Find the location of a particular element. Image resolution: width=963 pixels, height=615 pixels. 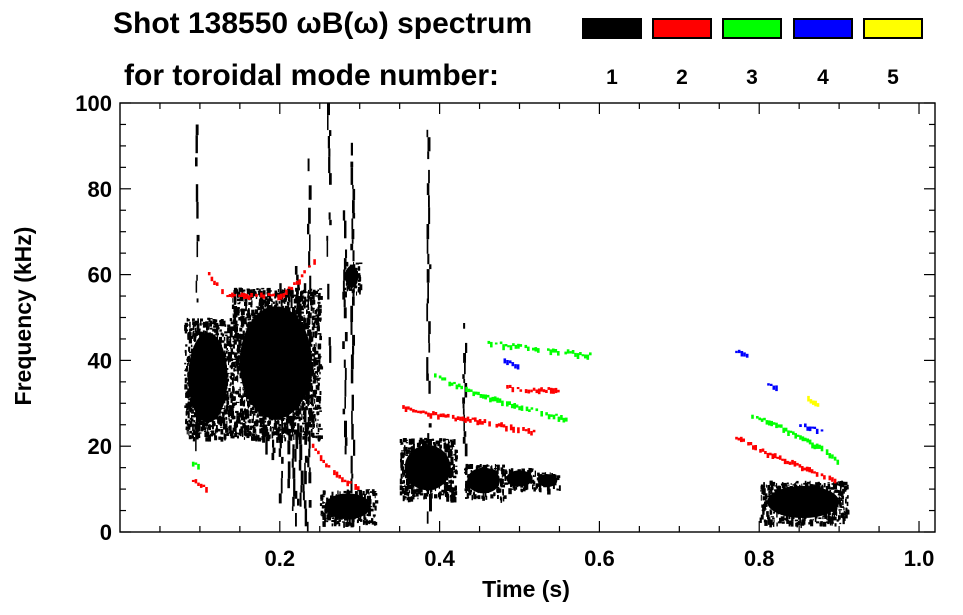

x-tick-label-4: 1.0 is located at coordinates (919, 558).